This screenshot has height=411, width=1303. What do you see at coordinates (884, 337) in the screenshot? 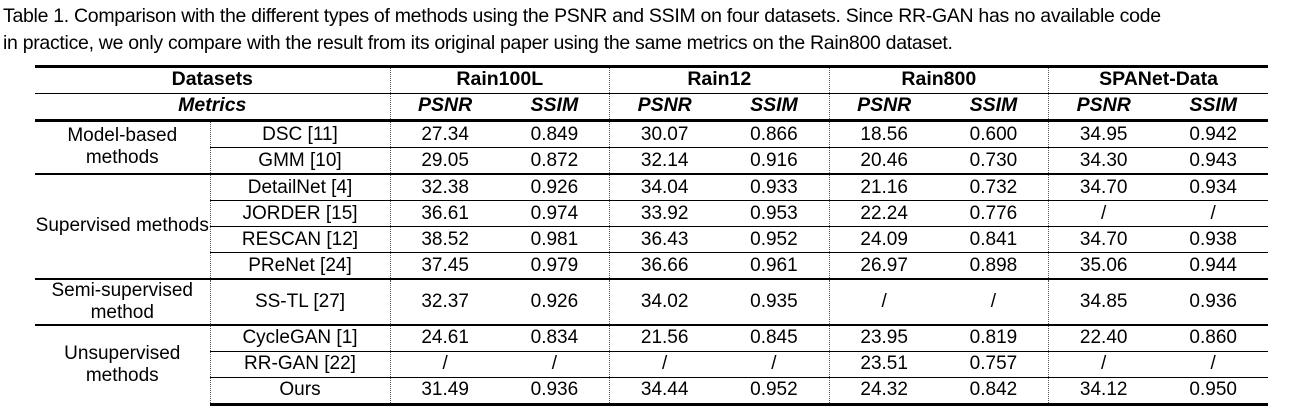
I see `value-cell: 23.95` at bounding box center [884, 337].